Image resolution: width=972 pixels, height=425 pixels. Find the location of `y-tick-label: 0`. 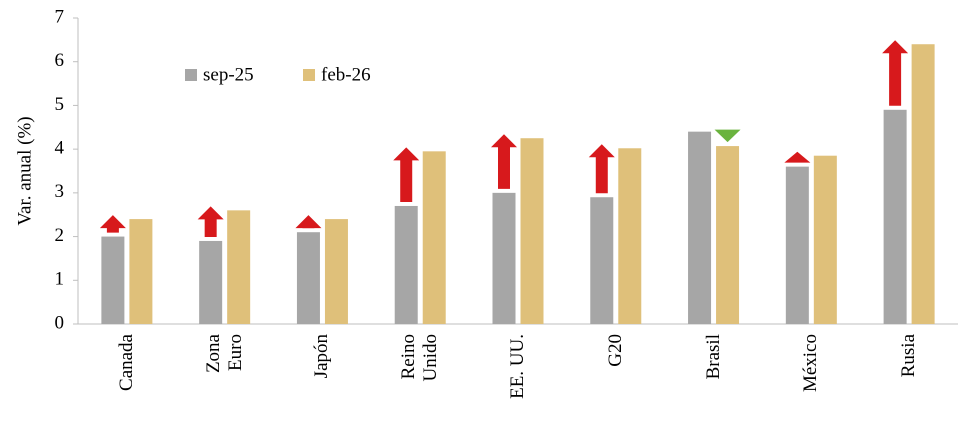

y-tick-label: 0 is located at coordinates (60, 322).